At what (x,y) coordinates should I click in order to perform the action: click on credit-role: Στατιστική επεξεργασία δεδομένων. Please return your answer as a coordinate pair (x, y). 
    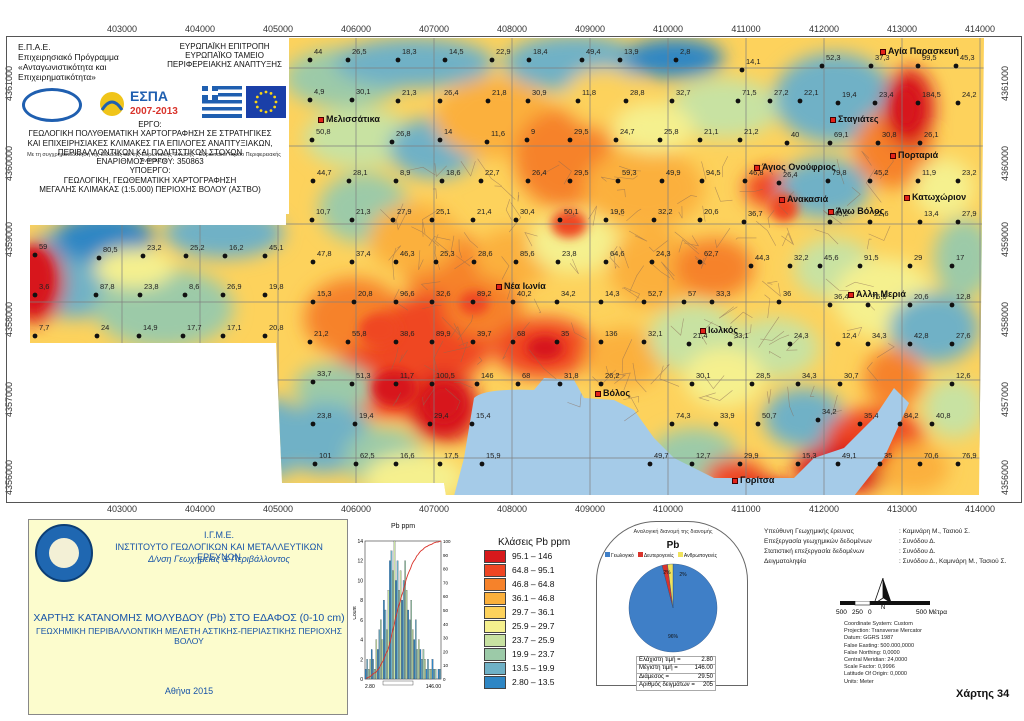
    Looking at the image, I should click on (814, 551).